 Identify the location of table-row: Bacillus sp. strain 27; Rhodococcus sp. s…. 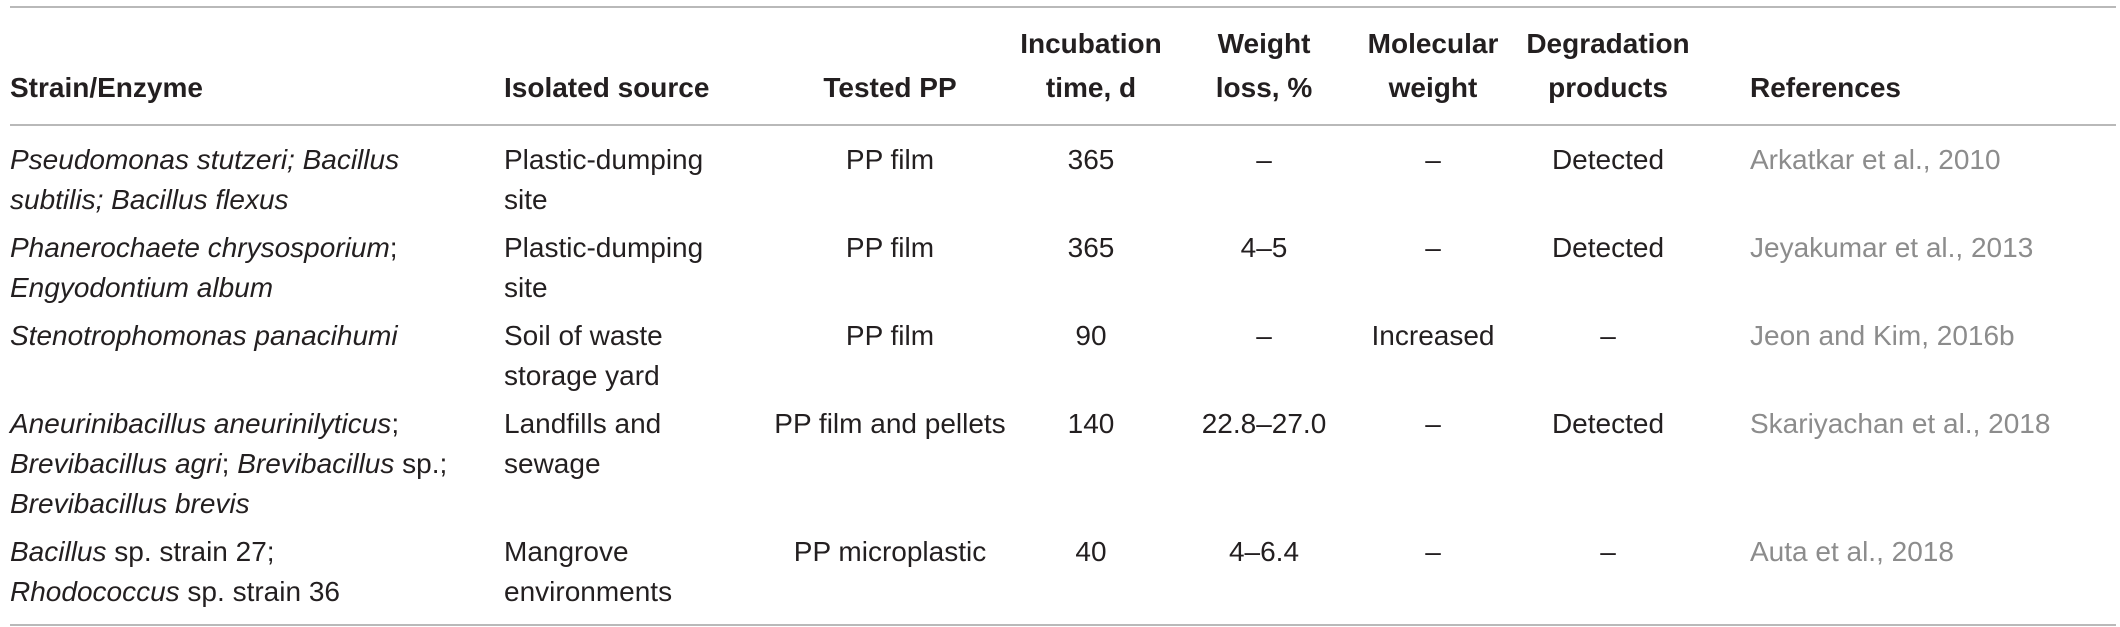
(1063, 578).